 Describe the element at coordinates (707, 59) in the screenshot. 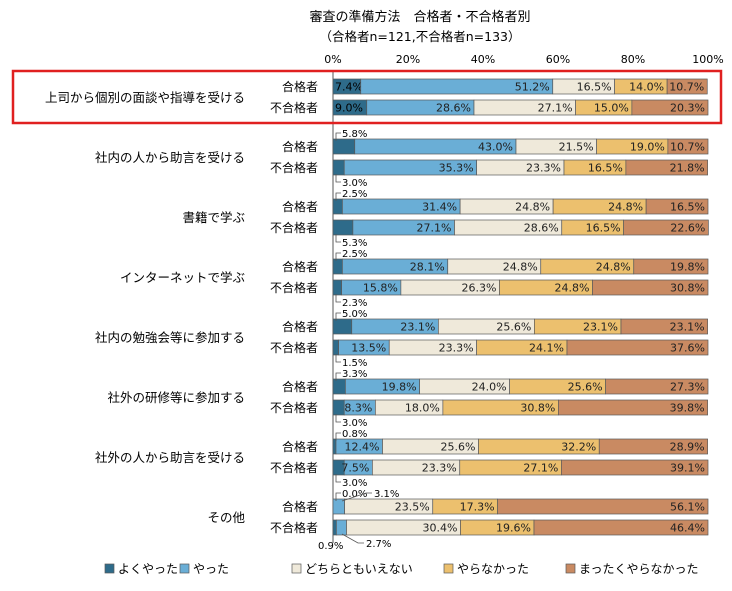

I see `x-tick-label: 100%` at that location.